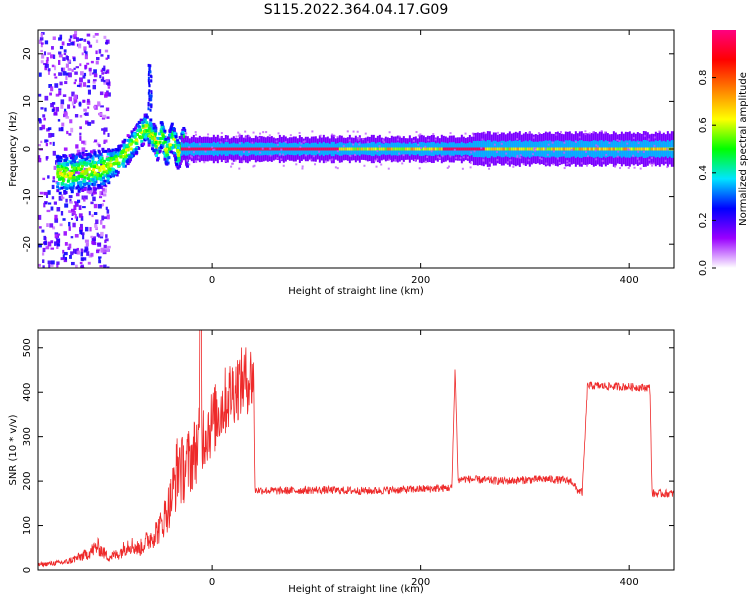 This screenshot has height=600, width=750. Describe the element at coordinates (27, 436) in the screenshot. I see `snr-y-tick-label: 300` at that location.